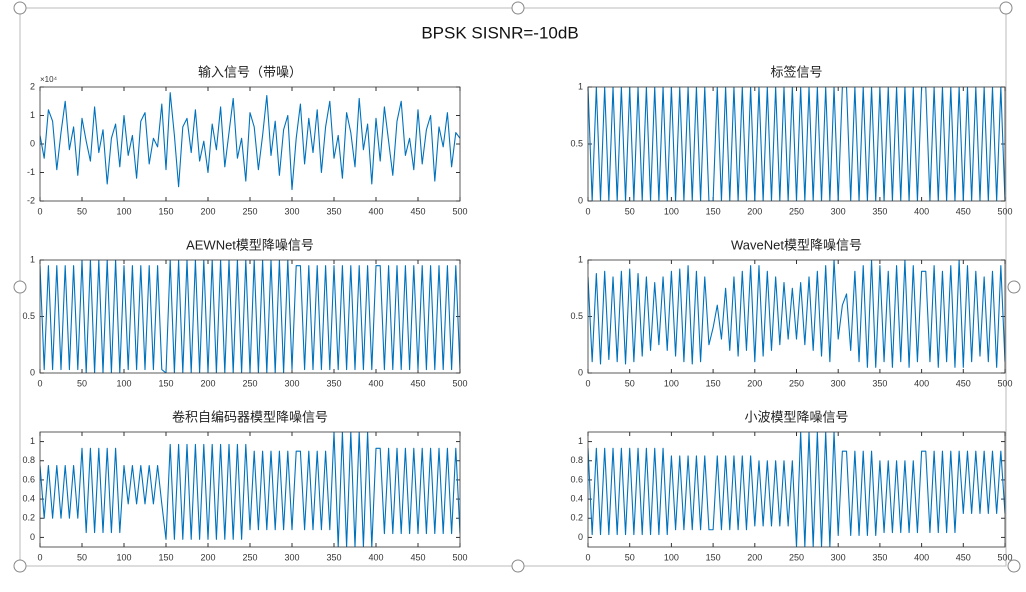 Image resolution: width=1026 pixels, height=592 pixels. I want to click on y-tick-label: 0.8, so click(28, 460).